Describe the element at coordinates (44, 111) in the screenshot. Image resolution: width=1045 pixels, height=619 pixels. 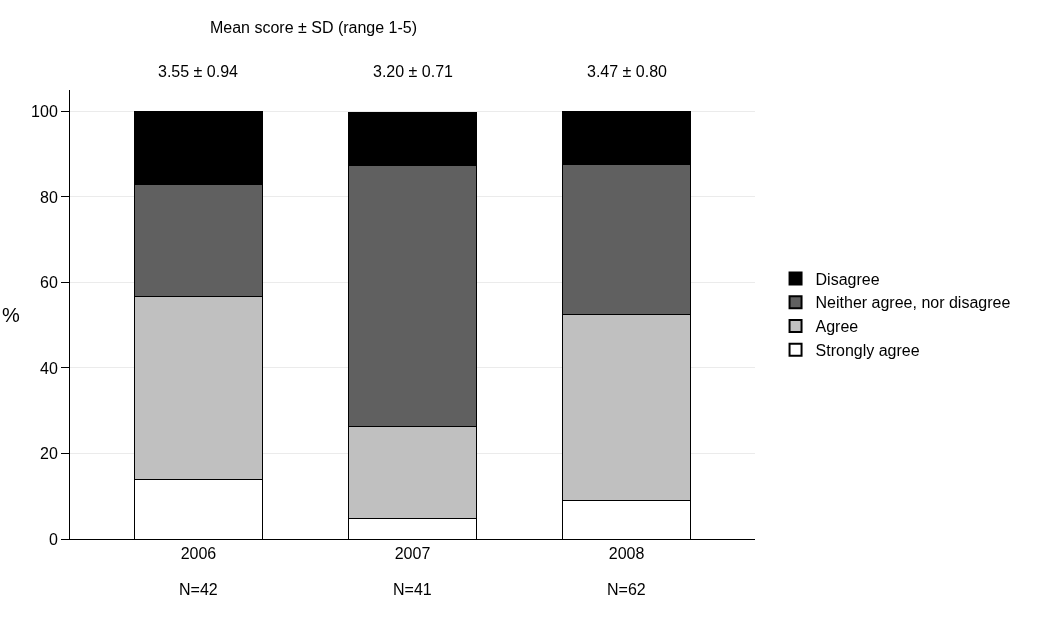
I see `y-tick-label: 100` at that location.